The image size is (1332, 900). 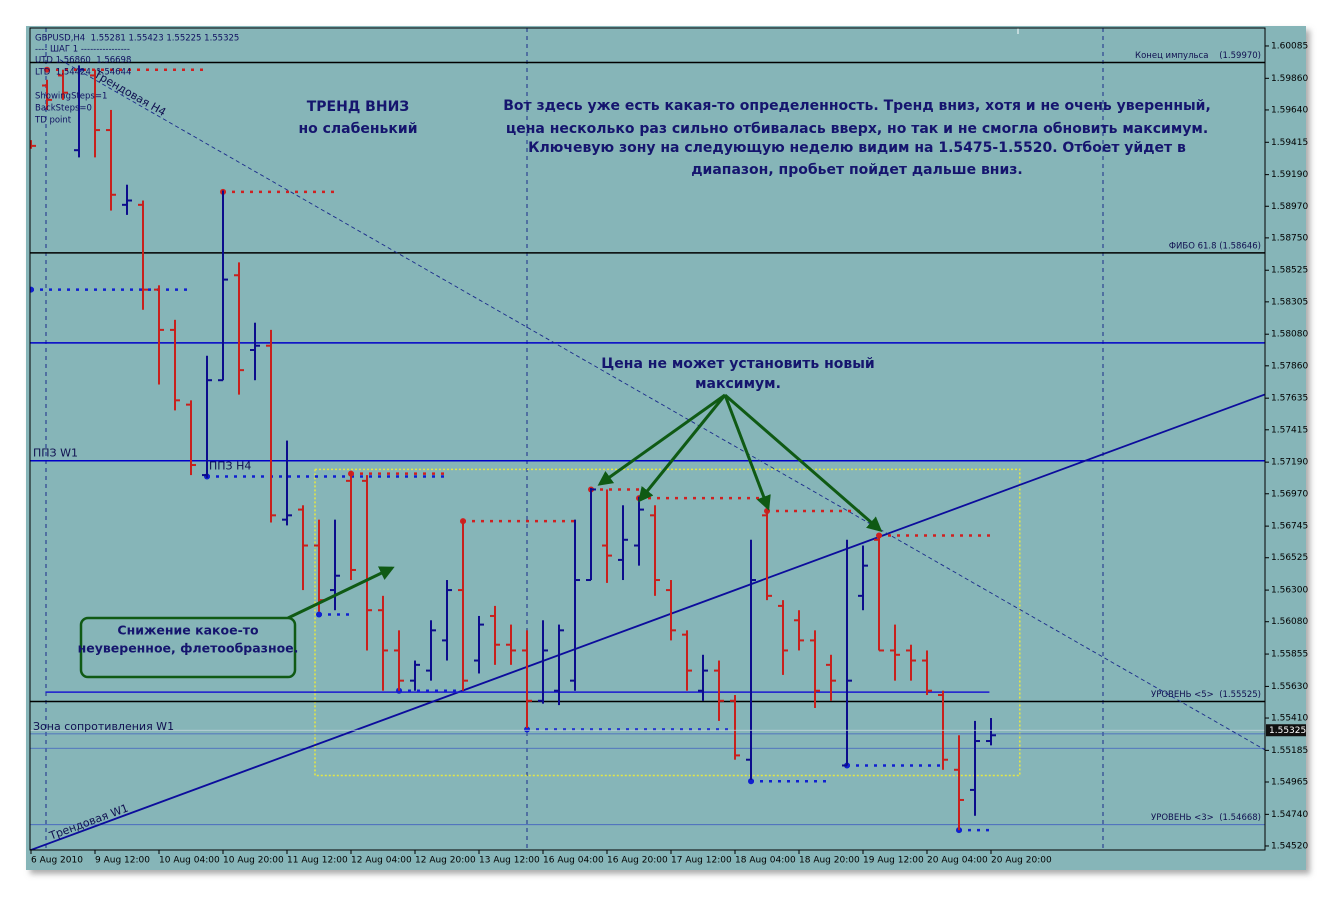 I want to click on info-line: BackSteps=0, so click(x=63, y=109).